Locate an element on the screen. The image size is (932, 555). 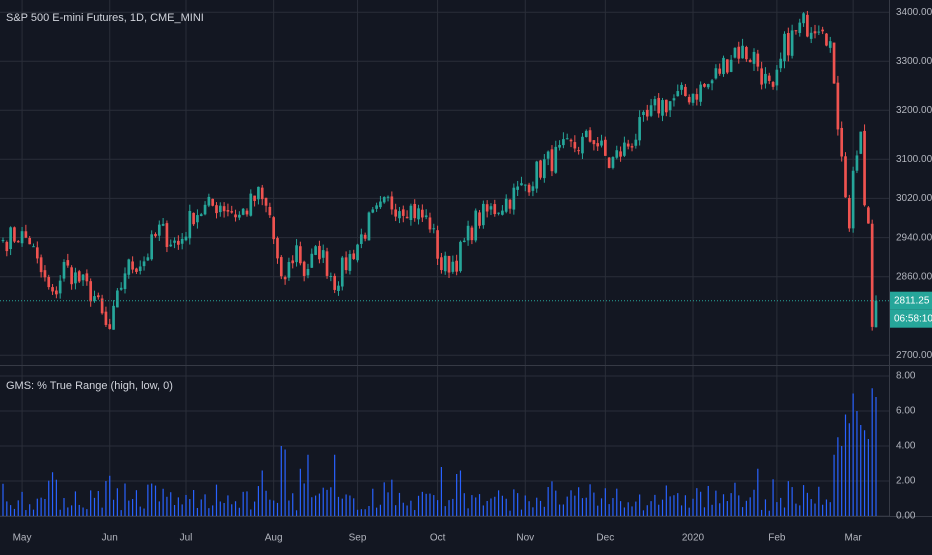
time-tick-label: Aug is located at coordinates (274, 538).